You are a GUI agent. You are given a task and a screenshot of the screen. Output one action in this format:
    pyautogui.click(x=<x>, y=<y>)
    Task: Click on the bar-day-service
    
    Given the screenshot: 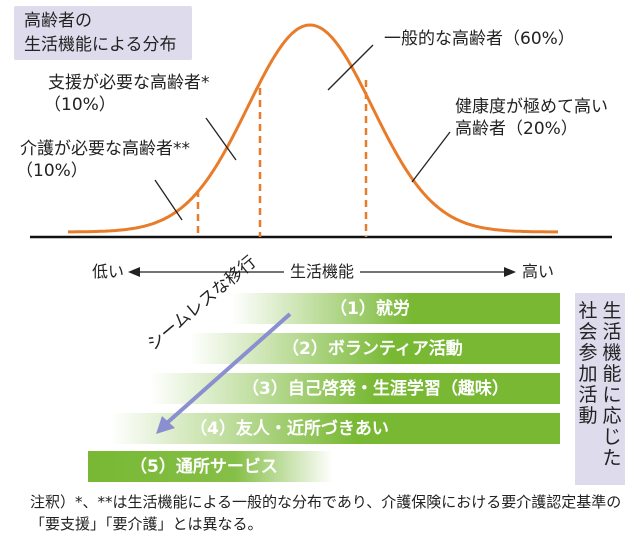 What is the action you would take?
    pyautogui.click(x=210, y=466)
    